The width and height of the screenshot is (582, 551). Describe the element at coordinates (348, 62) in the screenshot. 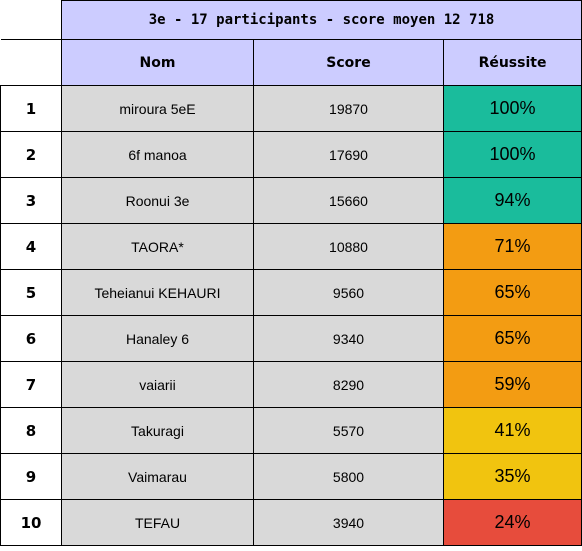

I see `header-score: Score` at that location.